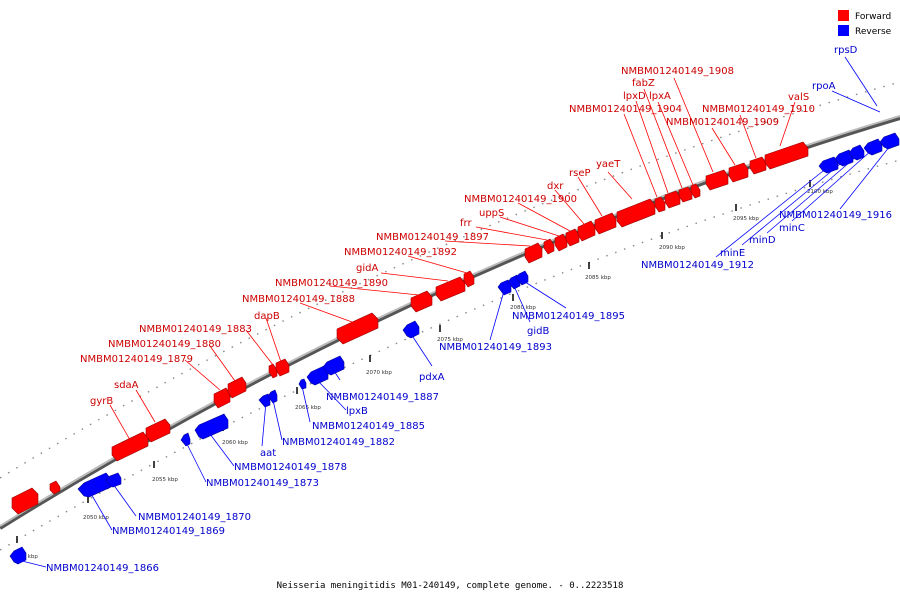 Image resolution: width=900 pixels, height=600 pixels. What do you see at coordinates (846, 50) in the screenshot?
I see `gene-label: rpsD` at bounding box center [846, 50].